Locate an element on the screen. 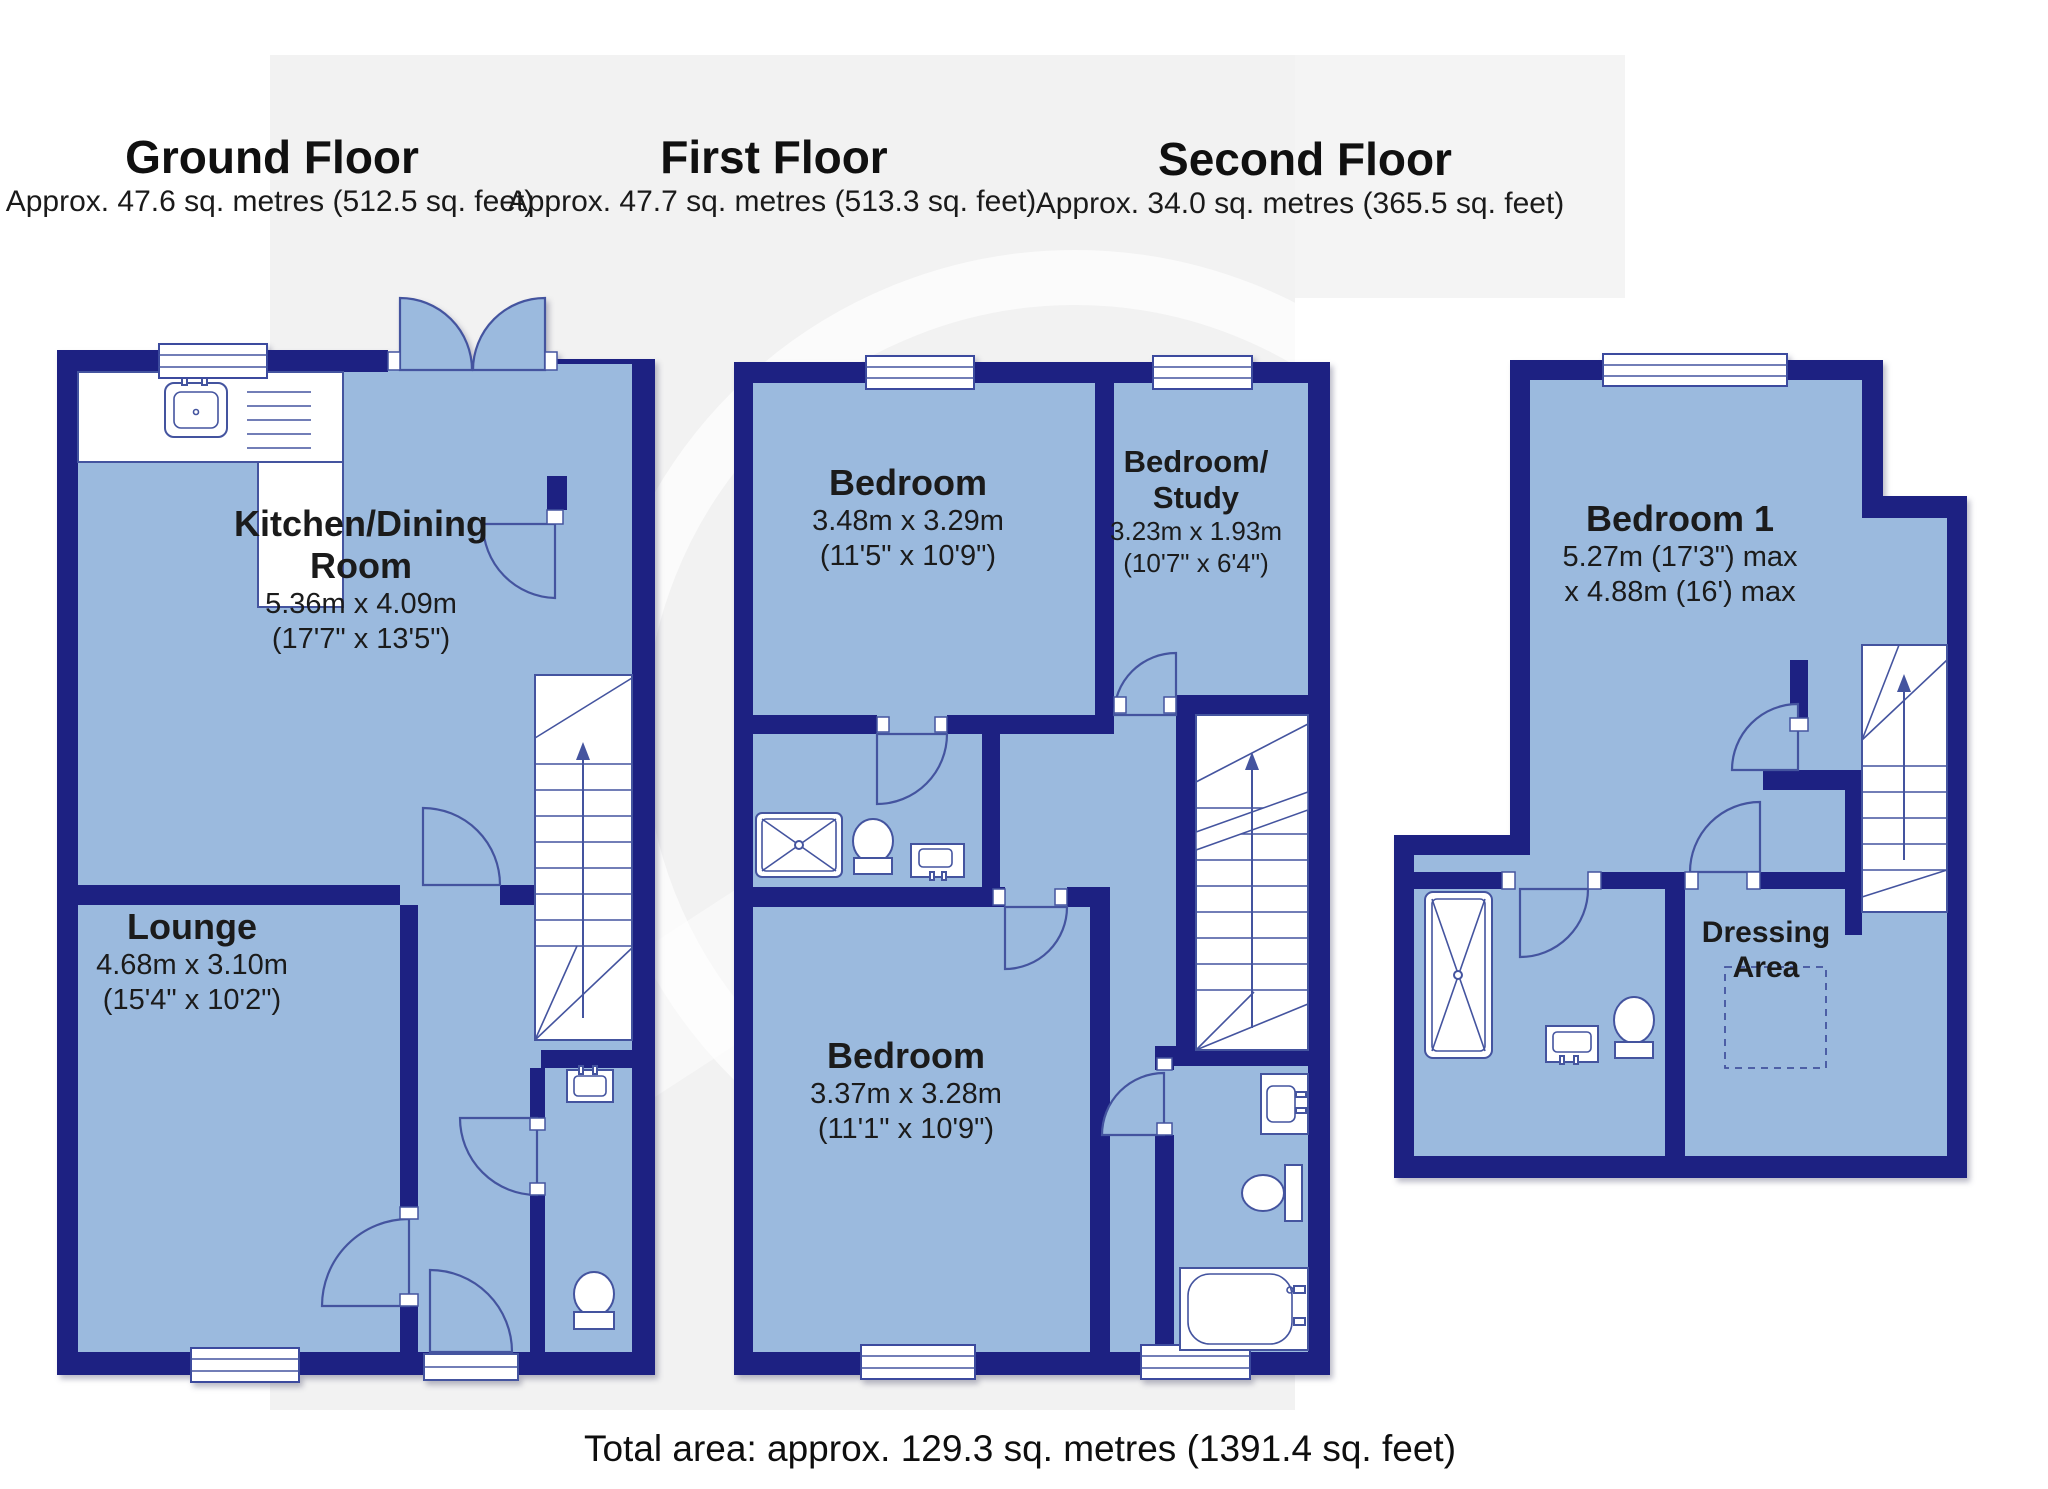 The width and height of the screenshot is (2048, 1489). room-dims-ft: (17'7" x 13'5") is located at coordinates (361, 638).